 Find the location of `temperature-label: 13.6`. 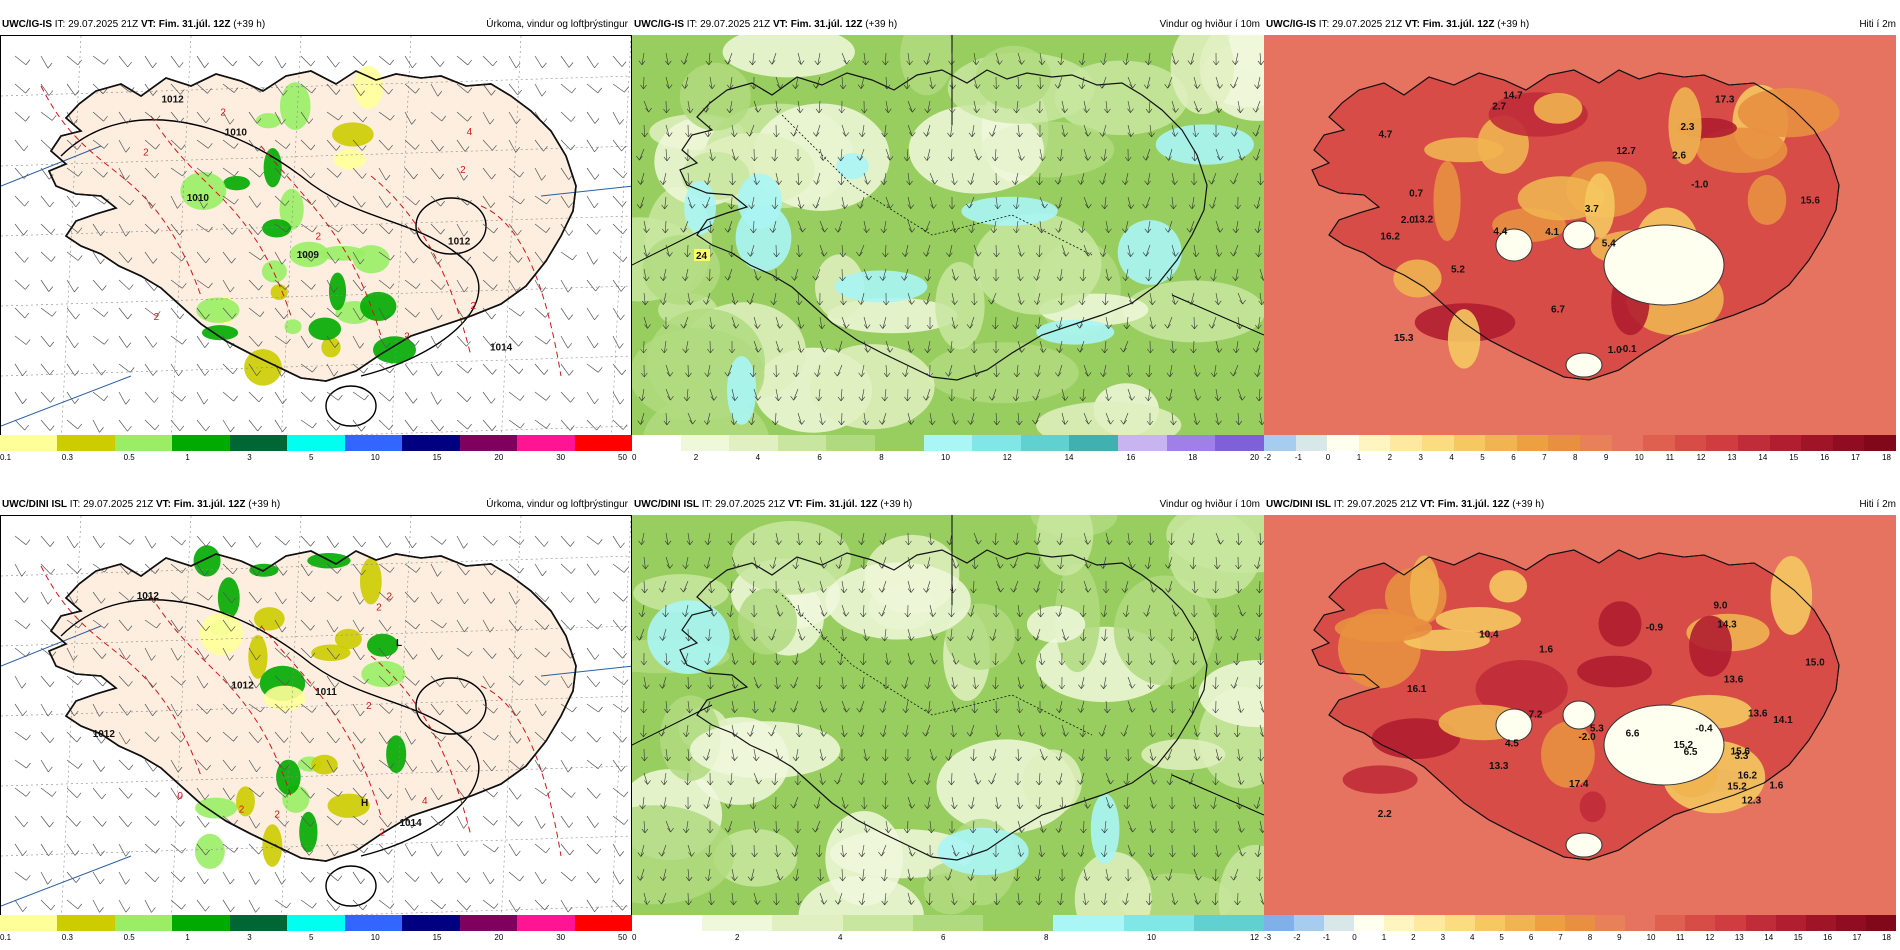

temperature-label: 13.6 is located at coordinates (1734, 679).